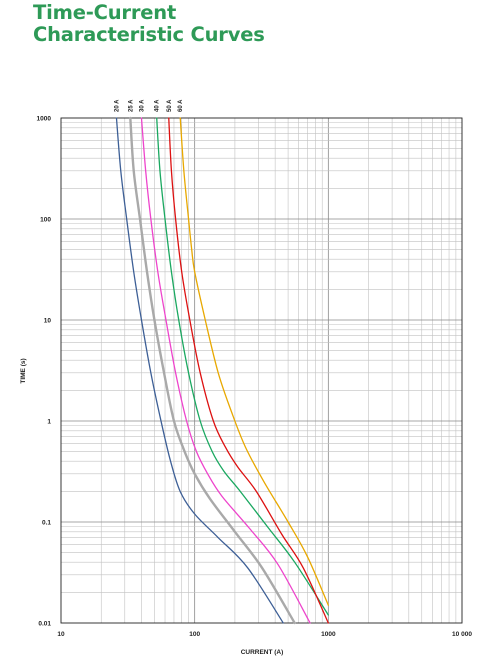 The width and height of the screenshot is (497, 668). Describe the element at coordinates (45, 220) in the screenshot. I see `y-tick-label: 100` at that location.